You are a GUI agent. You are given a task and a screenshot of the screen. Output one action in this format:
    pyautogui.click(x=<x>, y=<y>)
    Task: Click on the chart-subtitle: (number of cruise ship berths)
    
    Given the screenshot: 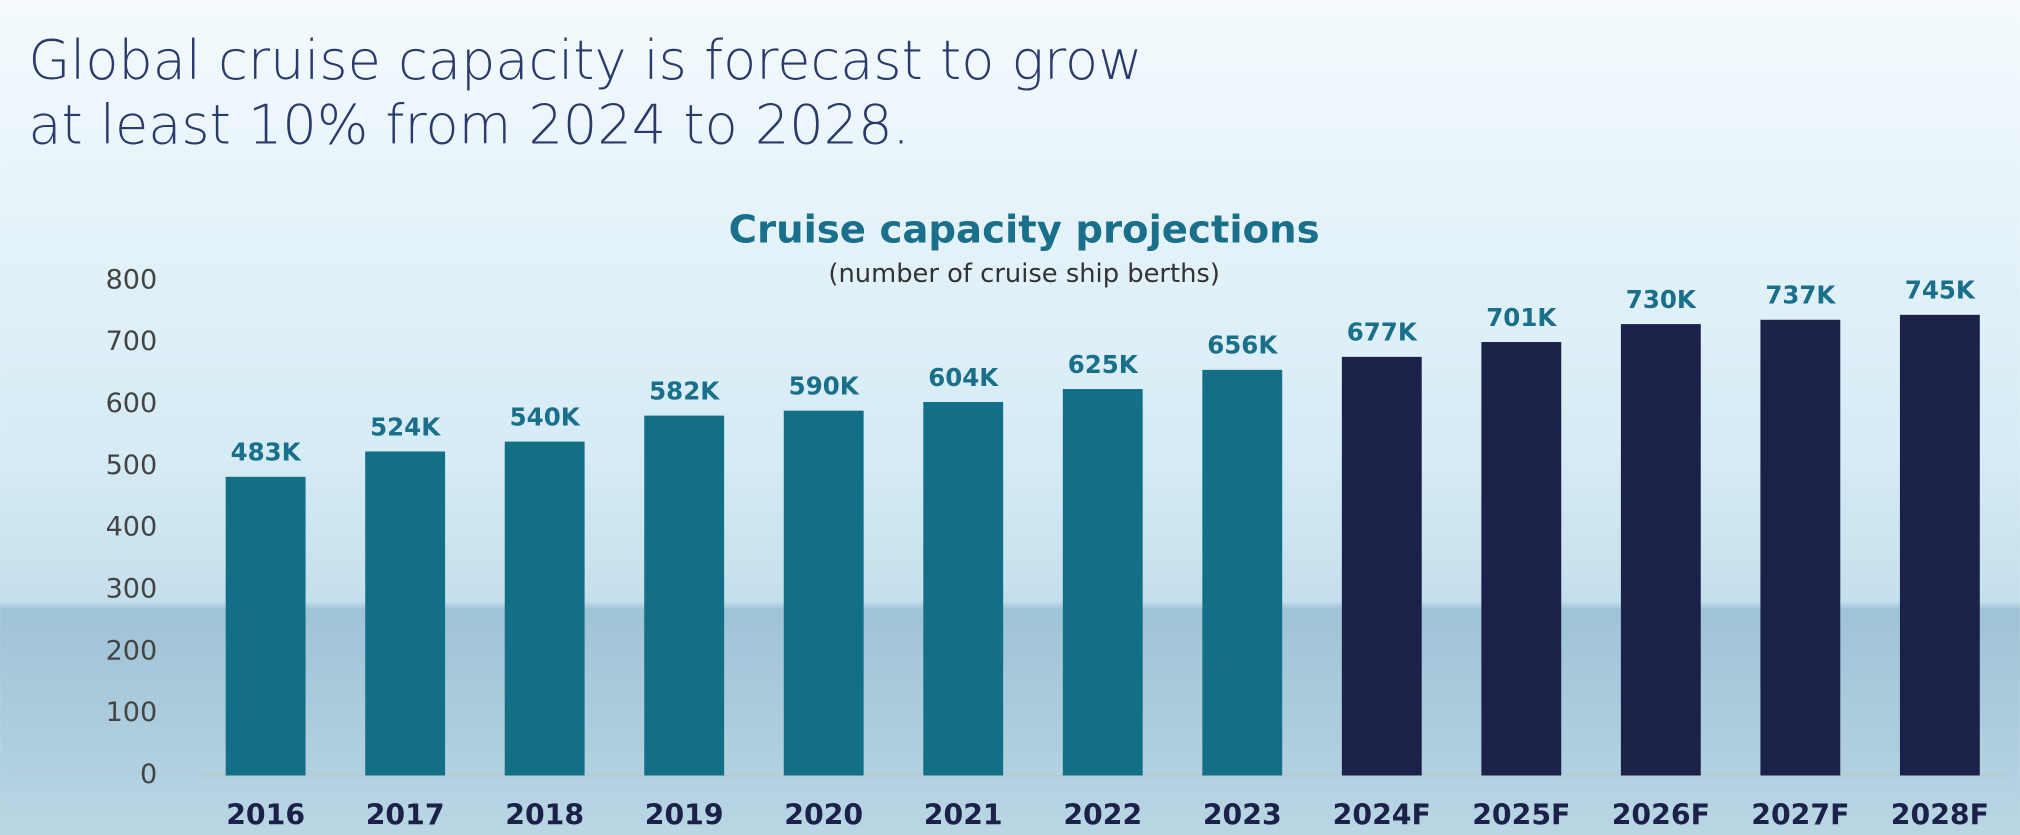 What is the action you would take?
    pyautogui.click(x=1023, y=274)
    